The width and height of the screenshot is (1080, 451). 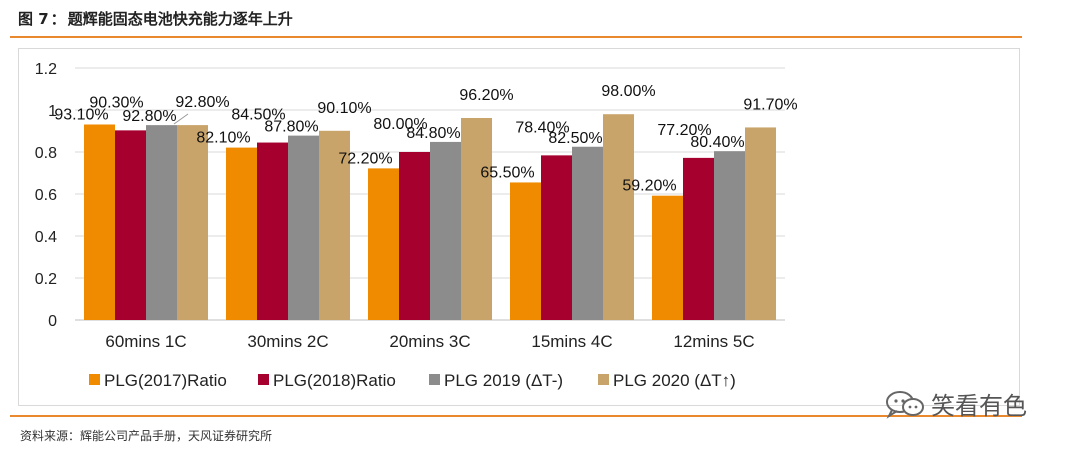 What do you see at coordinates (433, 133) in the screenshot?
I see `data-label: 84.80%` at bounding box center [433, 133].